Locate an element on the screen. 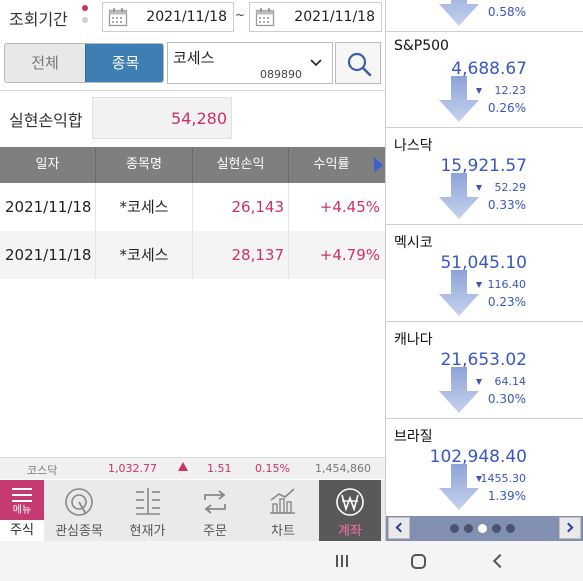 Image resolution: width=583 pixels, height=581 pixels. index-percent: 0.30% is located at coordinates (506, 399).